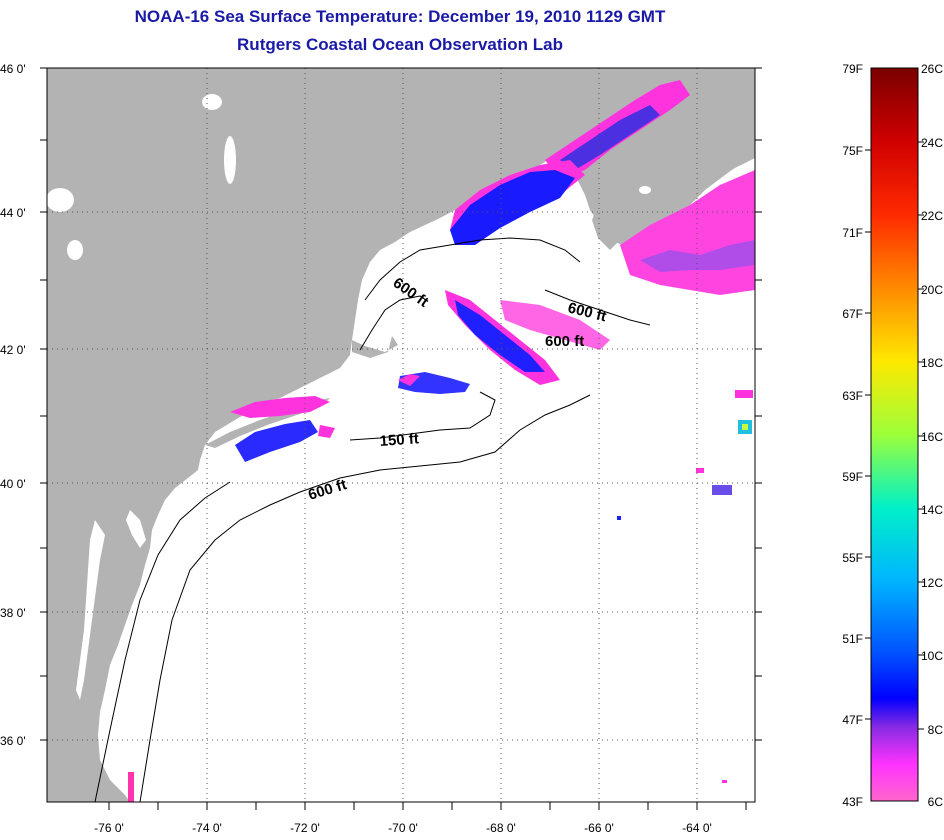  Describe the element at coordinates (852, 802) in the screenshot. I see `colorbar-f-label: 43F` at that location.